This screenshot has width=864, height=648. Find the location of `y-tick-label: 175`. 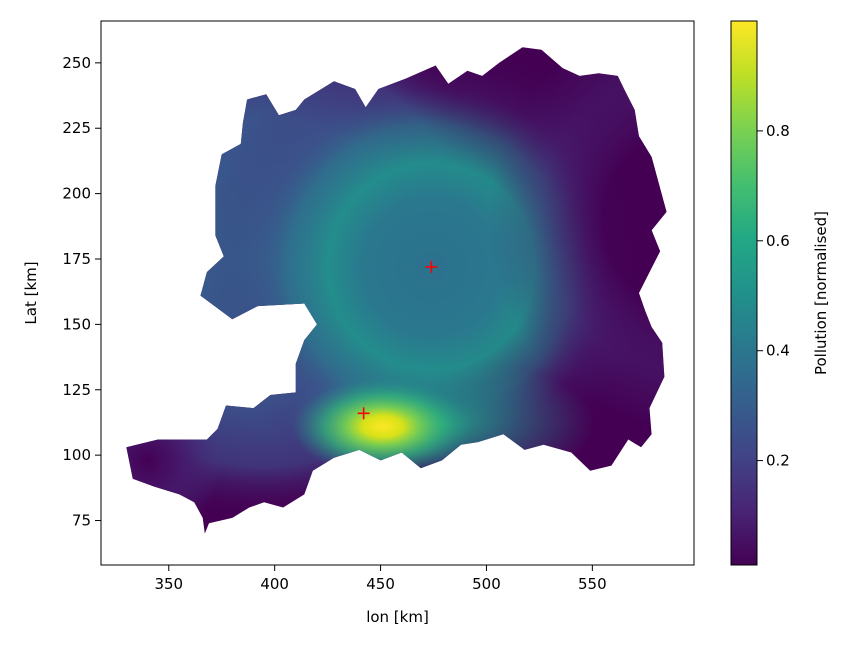

y-tick-label: 175 is located at coordinates (76, 259).